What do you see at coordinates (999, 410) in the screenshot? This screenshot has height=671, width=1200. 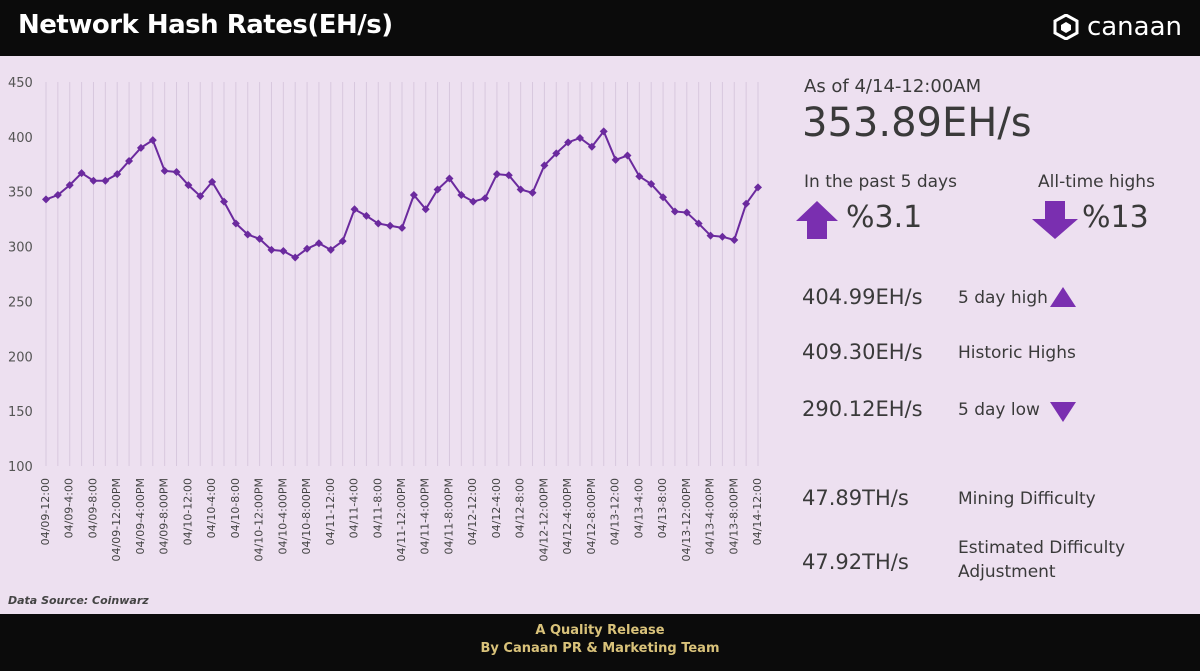 I see `five-day-low-label: 5 day low` at bounding box center [999, 410].